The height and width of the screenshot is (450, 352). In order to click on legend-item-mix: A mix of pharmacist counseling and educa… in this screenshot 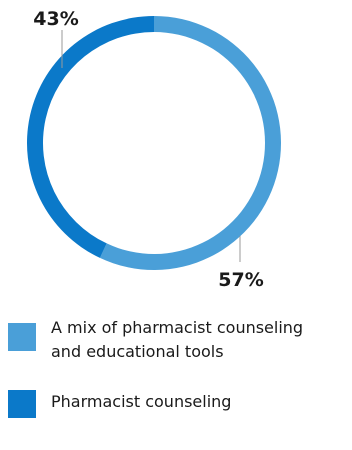, I will do `click(178, 340)`.